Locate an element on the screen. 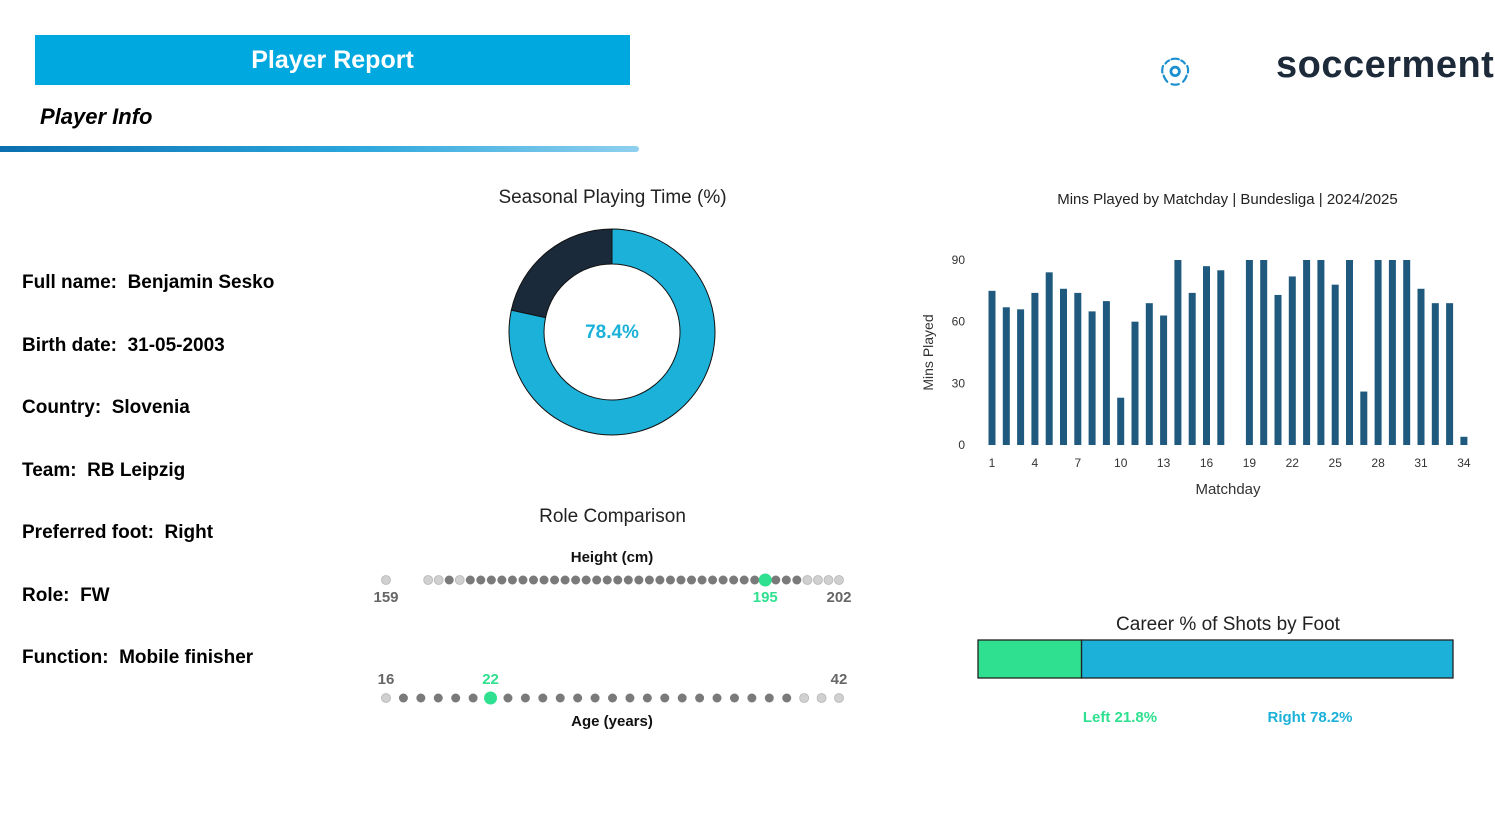  x-tick-label: 13 is located at coordinates (1164, 463).